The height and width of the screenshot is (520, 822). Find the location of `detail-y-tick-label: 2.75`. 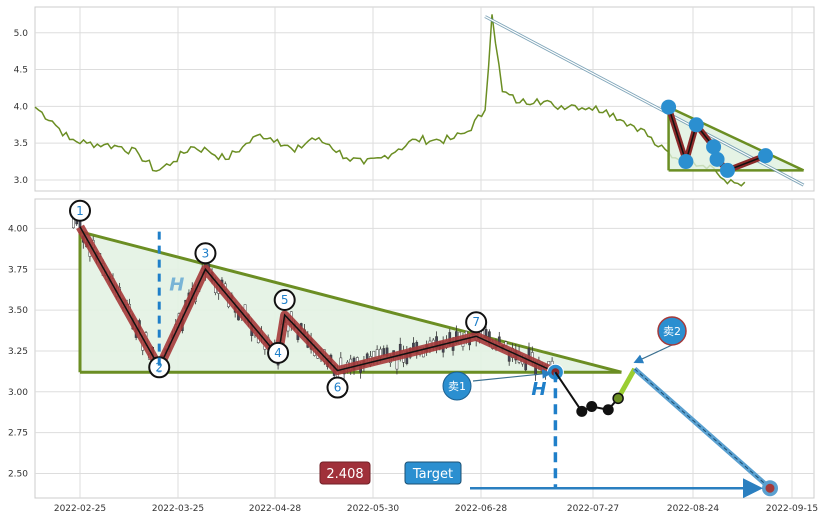

detail-y-tick-label: 2.75 is located at coordinates (18, 434).